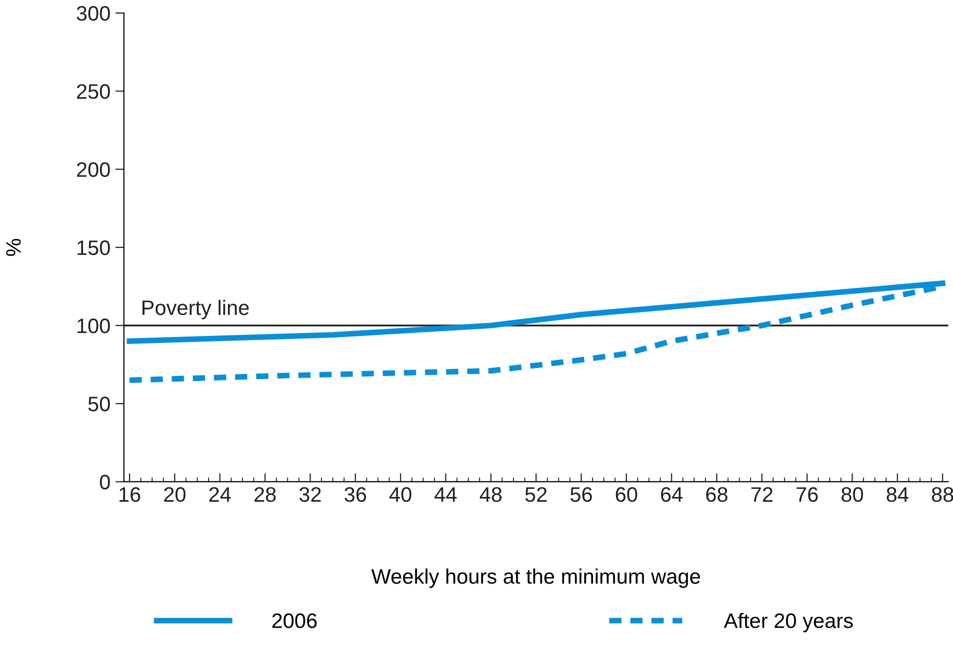 Image resolution: width=953 pixels, height=651 pixels. Describe the element at coordinates (761, 494) in the screenshot. I see `x-tick-label: 72` at that location.